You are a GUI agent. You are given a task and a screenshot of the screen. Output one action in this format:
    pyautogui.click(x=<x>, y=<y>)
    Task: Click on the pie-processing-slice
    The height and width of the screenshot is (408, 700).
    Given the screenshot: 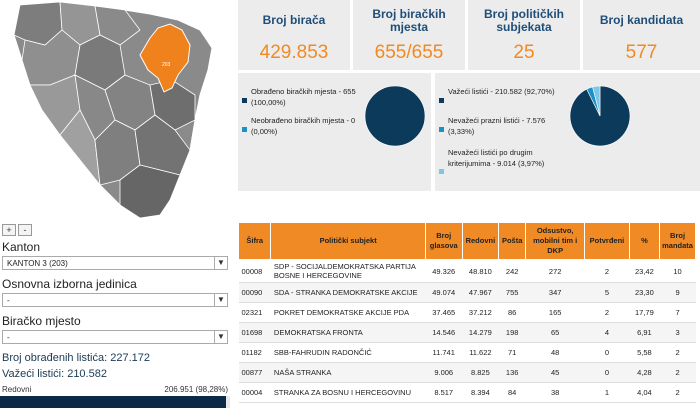 What is the action you would take?
    pyautogui.click(x=395, y=116)
    